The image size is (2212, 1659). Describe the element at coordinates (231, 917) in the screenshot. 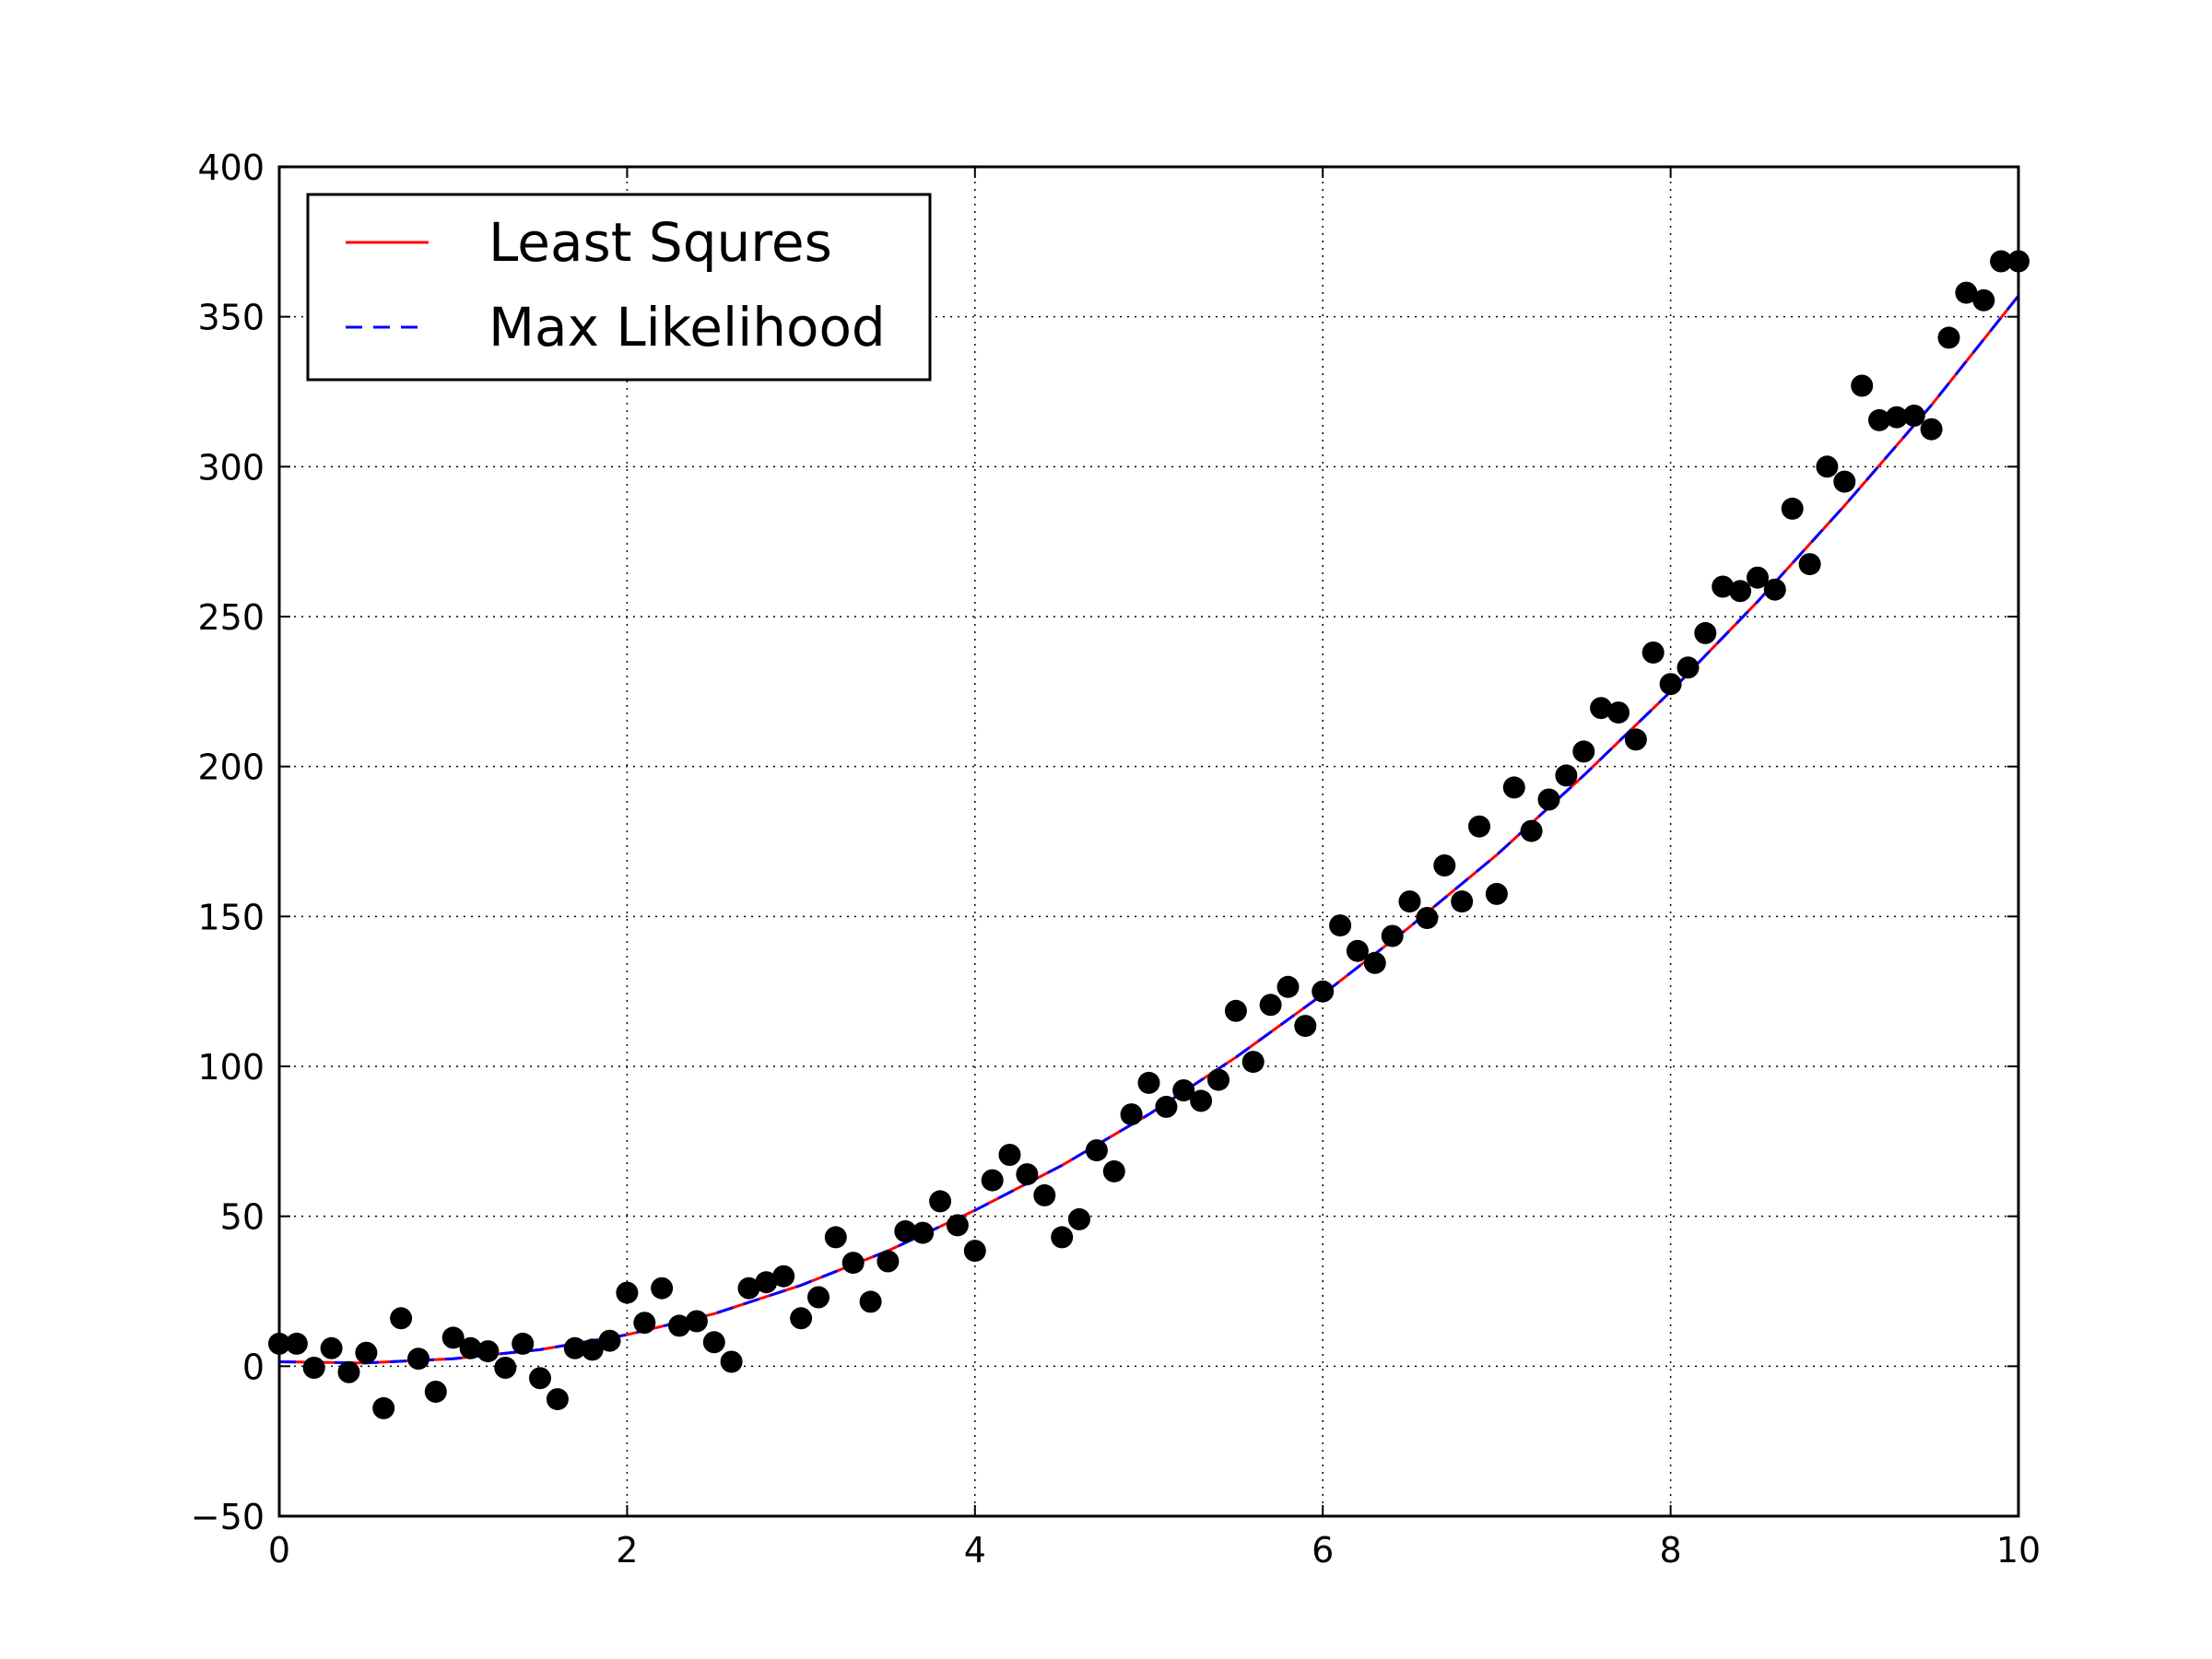

I see `y-tick-label: 150` at that location.